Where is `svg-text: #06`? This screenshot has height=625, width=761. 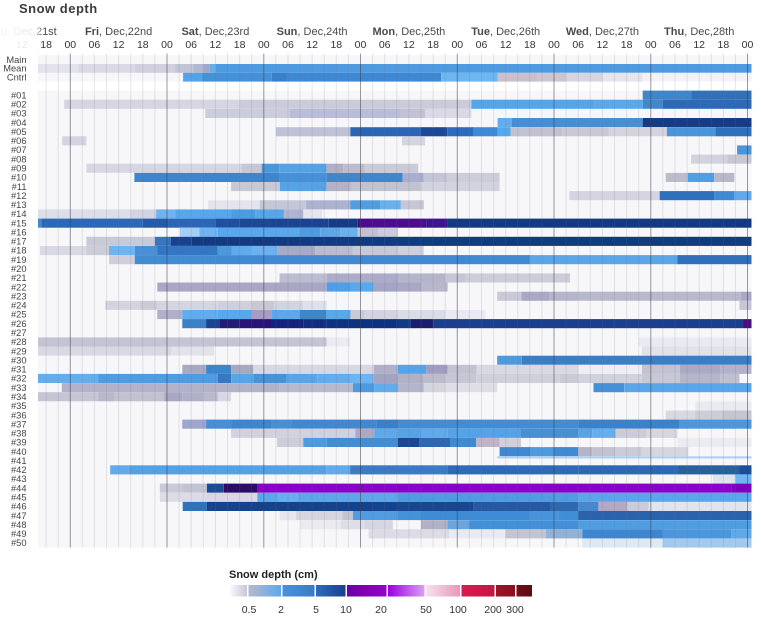 svg-text: #06 is located at coordinates (19, 141).